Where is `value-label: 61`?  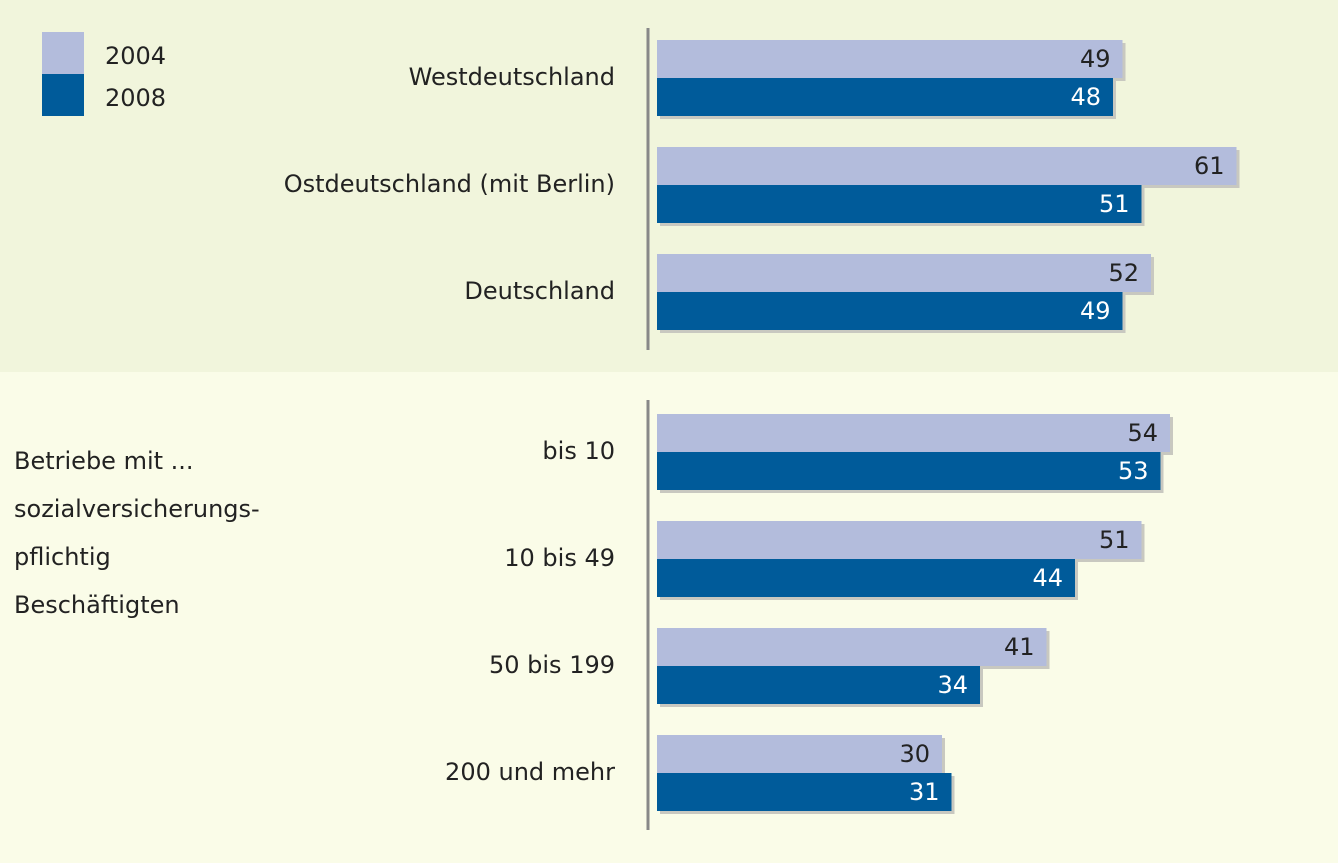
value-label: 61 is located at coordinates (1209, 166).